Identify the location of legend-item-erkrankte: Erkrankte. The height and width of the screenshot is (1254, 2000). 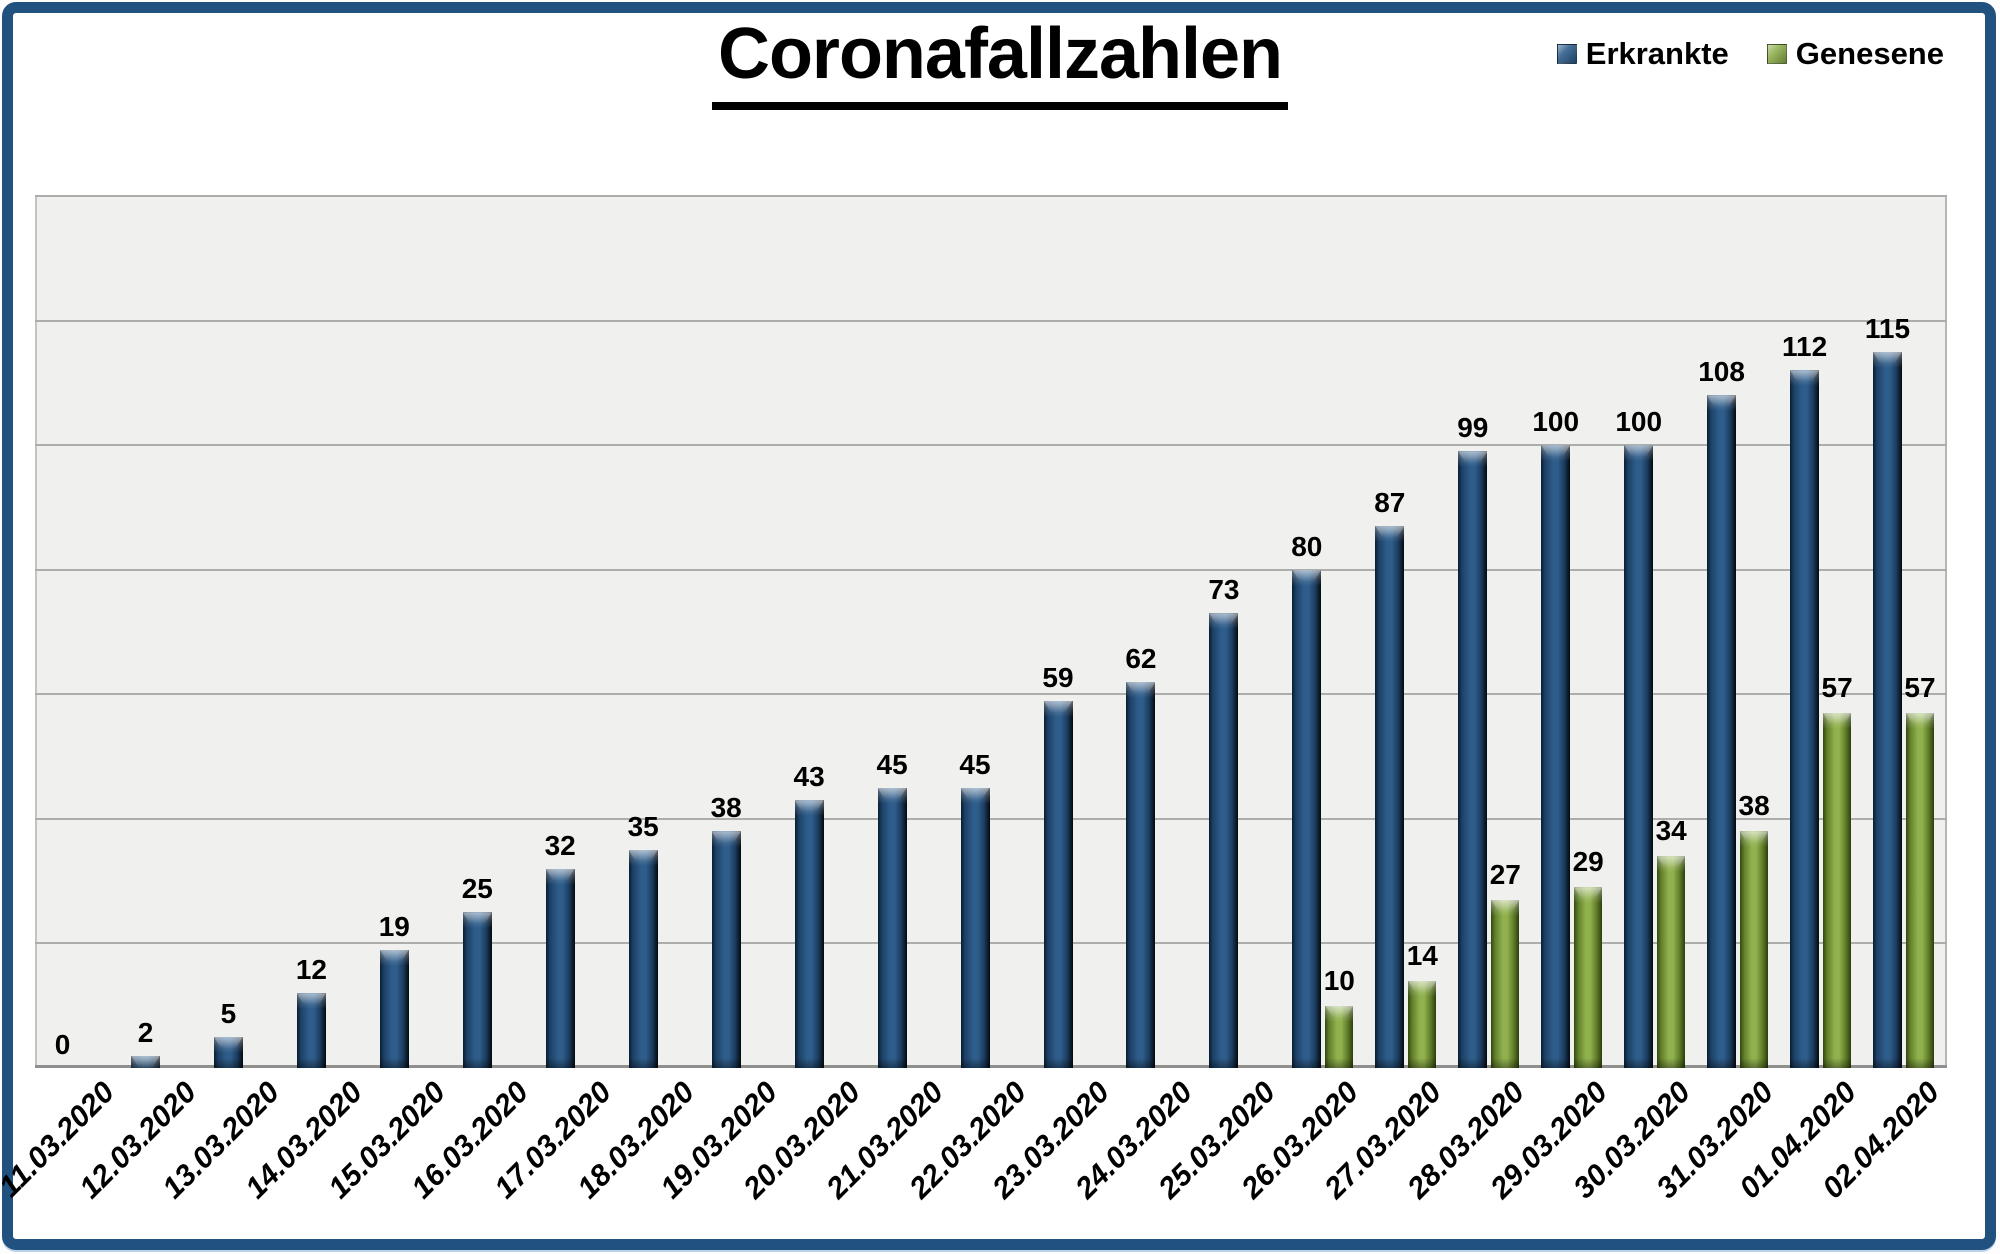
(1642, 53).